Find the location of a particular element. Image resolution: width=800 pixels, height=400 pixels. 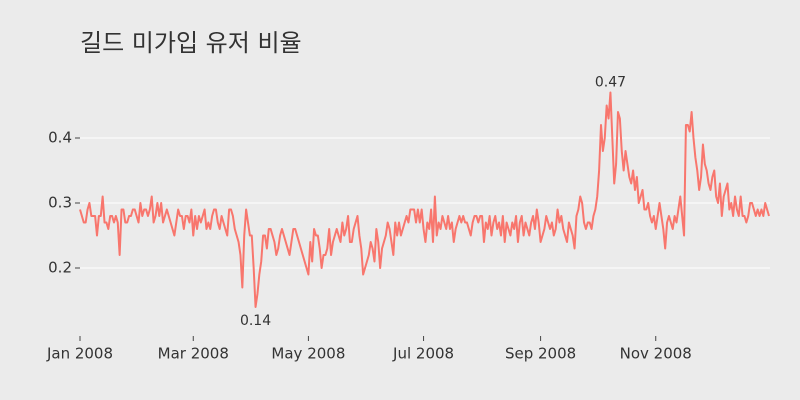

x-tick-label: Mar 2008 is located at coordinates (193, 354).